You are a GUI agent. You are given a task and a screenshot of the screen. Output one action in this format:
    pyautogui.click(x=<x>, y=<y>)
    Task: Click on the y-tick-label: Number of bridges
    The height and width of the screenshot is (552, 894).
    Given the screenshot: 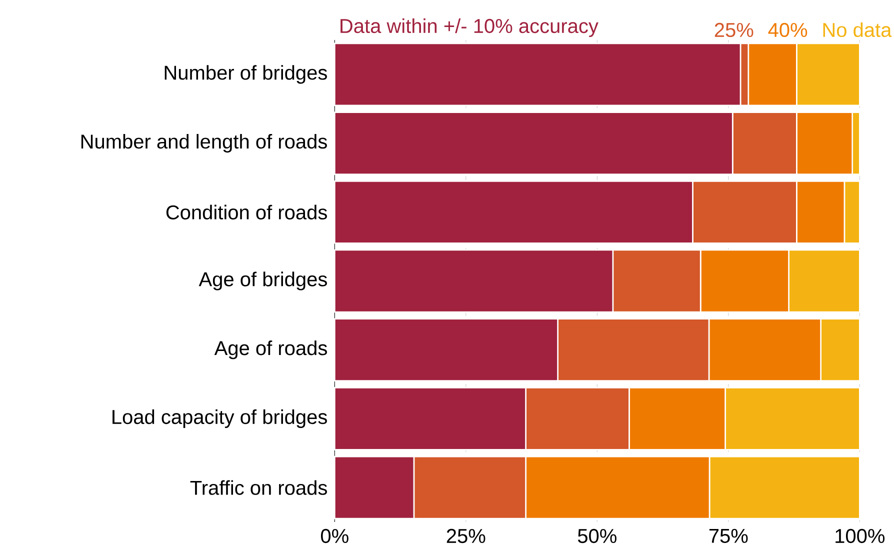 What is the action you would take?
    pyautogui.click(x=245, y=74)
    